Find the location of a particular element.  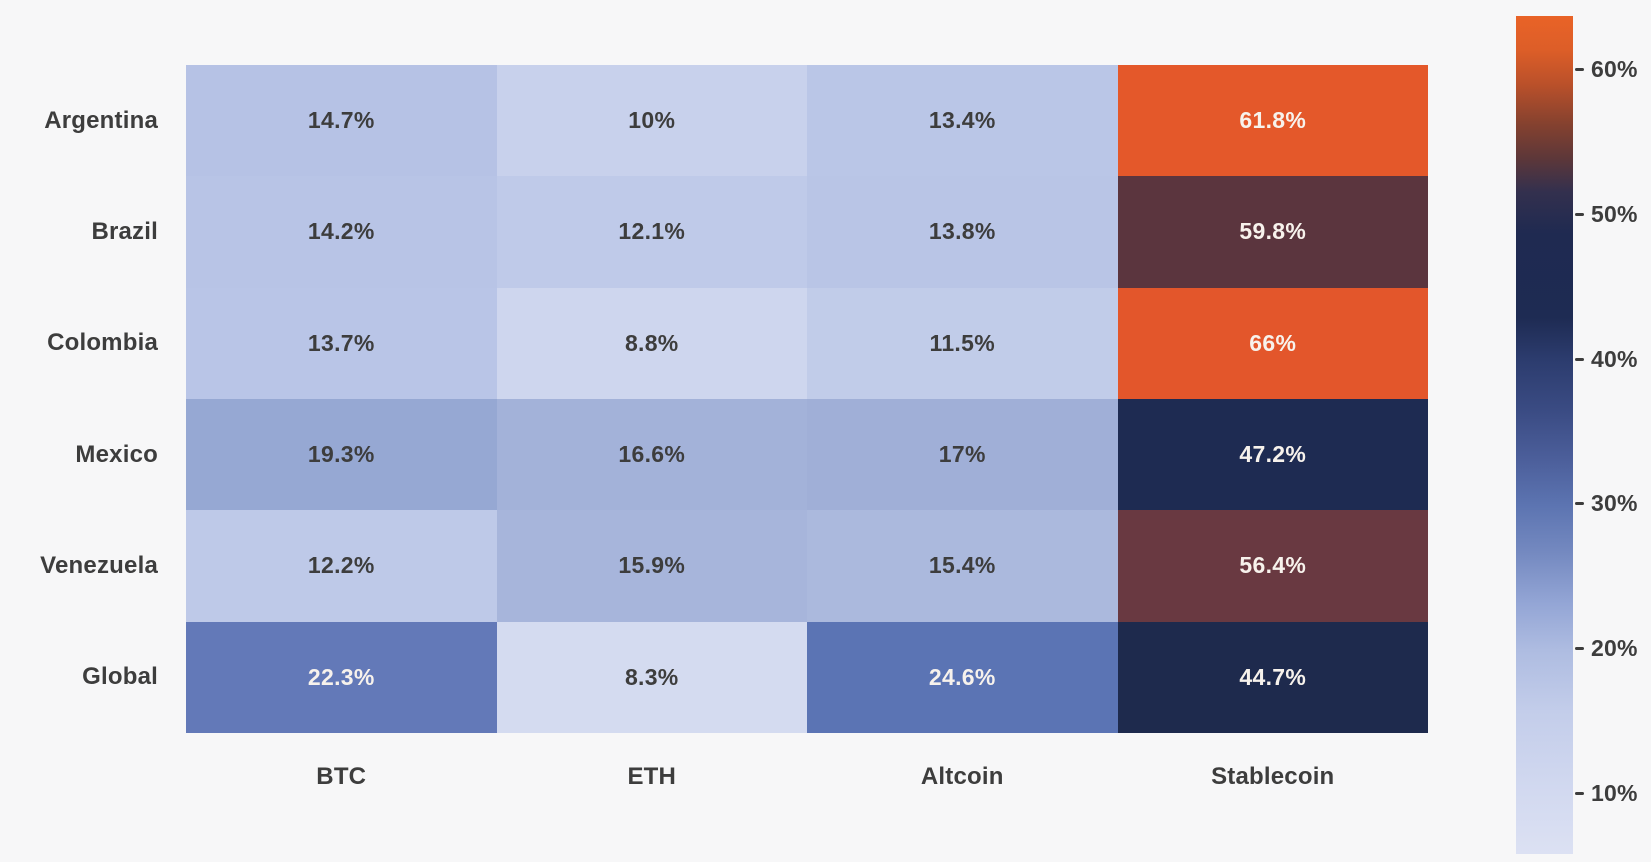

heatmap-cell-brazil-btc: 14.2% is located at coordinates (341, 232).